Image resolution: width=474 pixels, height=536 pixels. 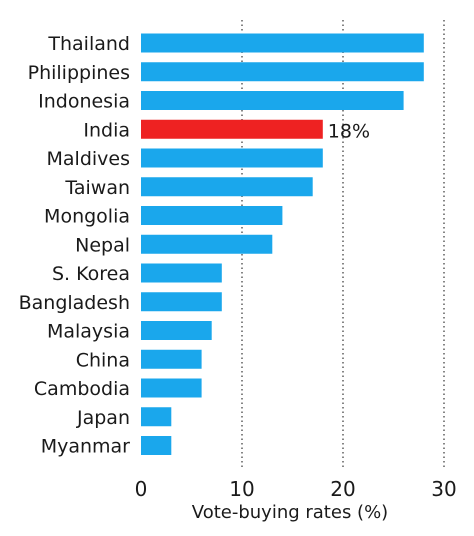 What do you see at coordinates (212, 215) in the screenshot?
I see `bar-mongolia` at bounding box center [212, 215].